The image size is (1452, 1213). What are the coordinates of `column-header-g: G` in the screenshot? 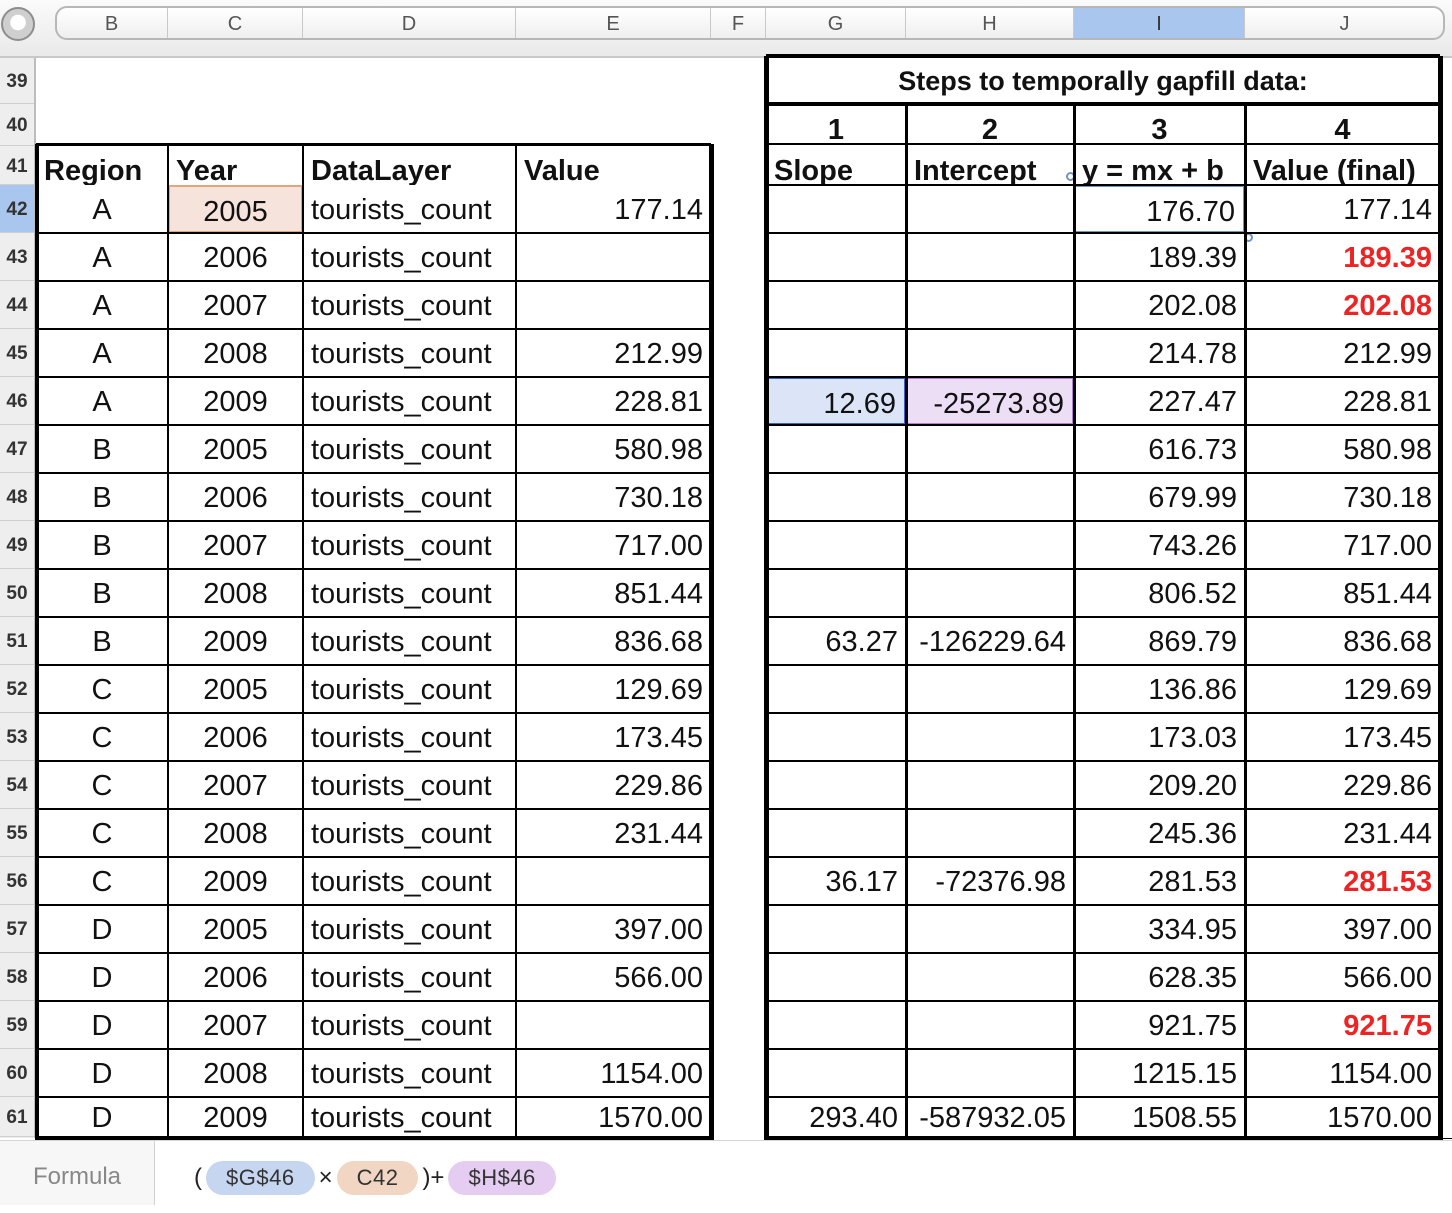 It's located at (836, 23).